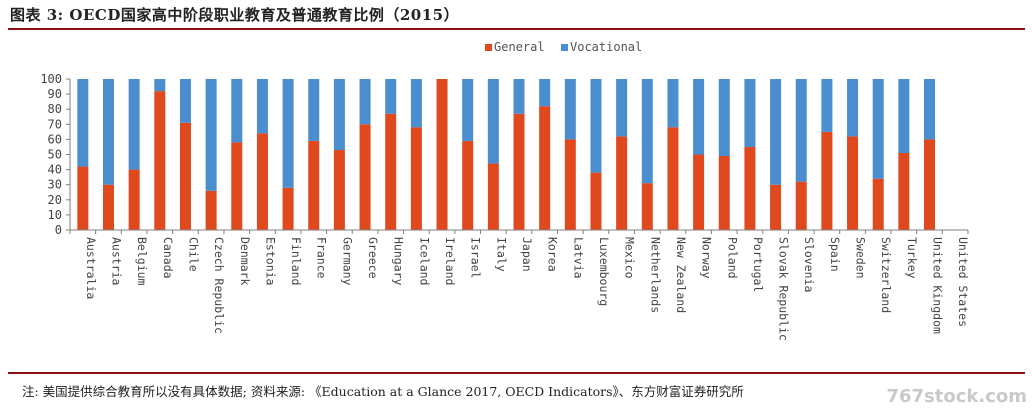 The width and height of the screenshot is (1033, 415). What do you see at coordinates (516, 373) in the screenshot?
I see `bottom-divider` at bounding box center [516, 373].